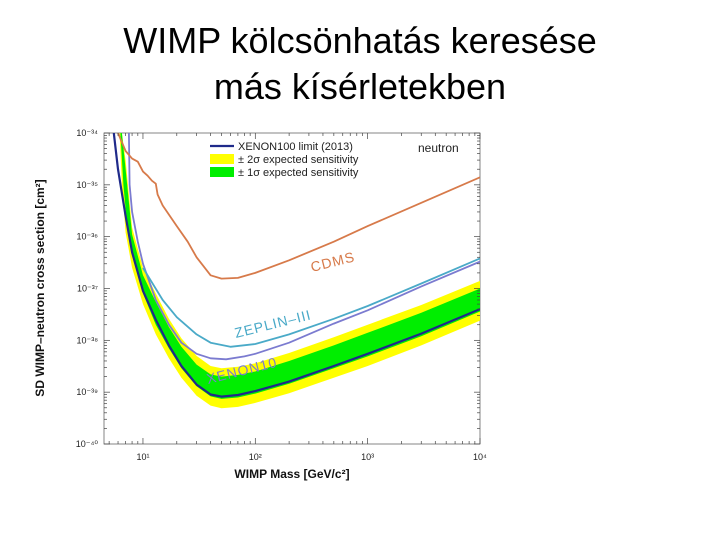 The height and width of the screenshot is (540, 720). What do you see at coordinates (255, 457) in the screenshot?
I see `x-tick-label: 10²` at bounding box center [255, 457].